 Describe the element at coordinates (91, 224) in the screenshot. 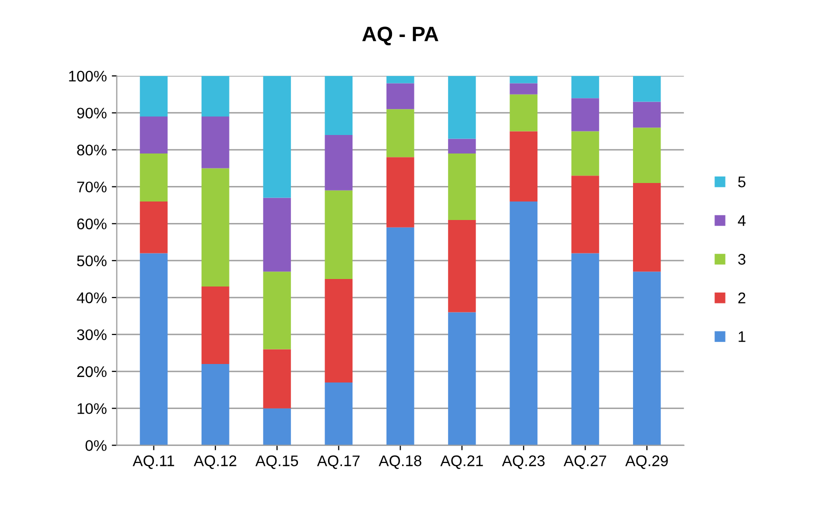

I see `y-tick-label: 60%` at that location.